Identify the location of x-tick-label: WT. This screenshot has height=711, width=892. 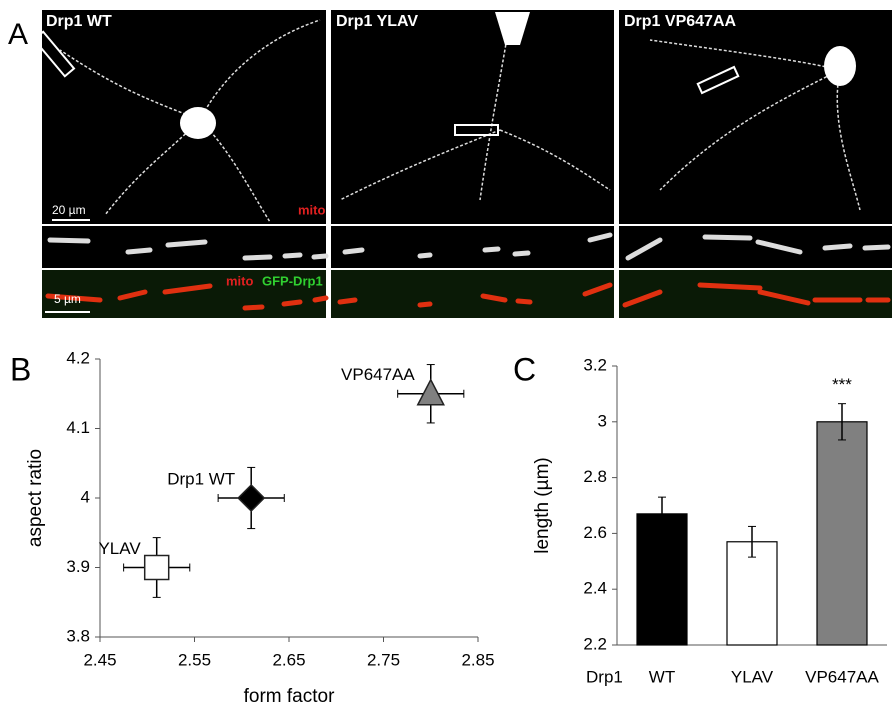
(662, 676).